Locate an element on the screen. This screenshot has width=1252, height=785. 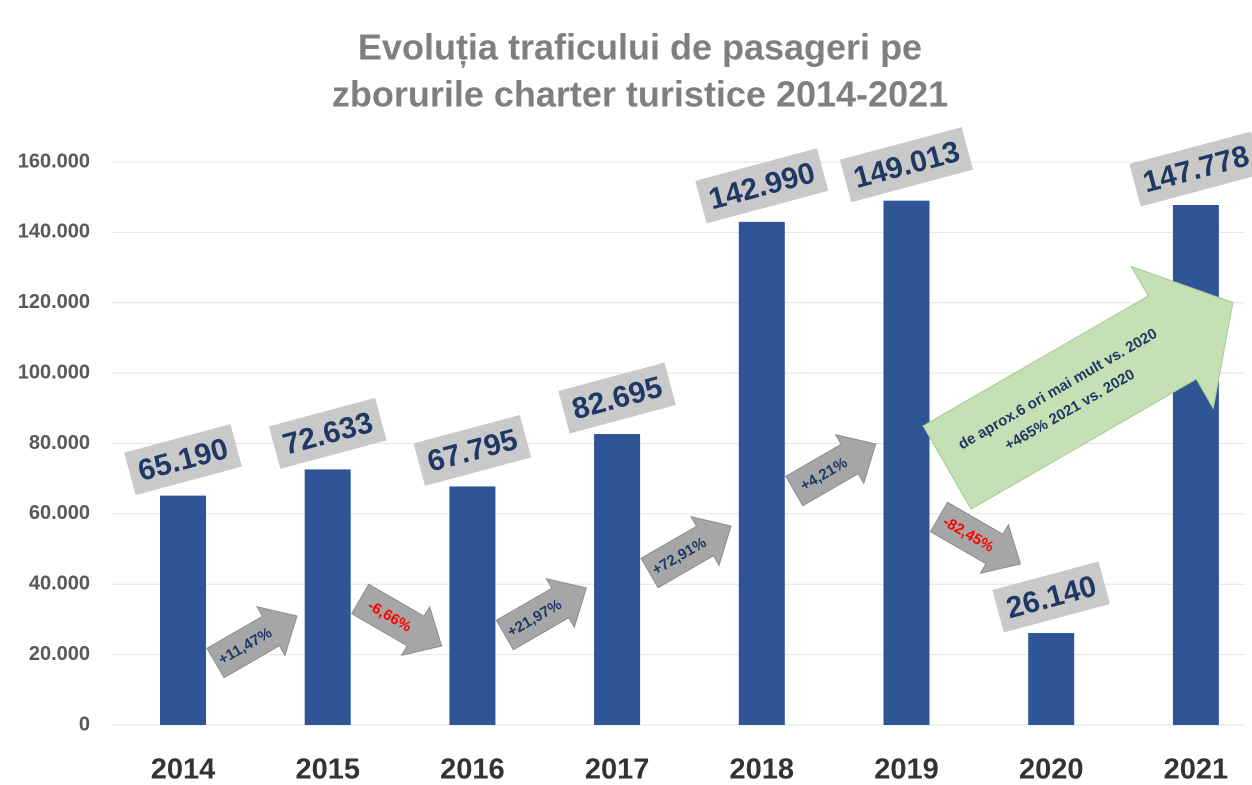
x-tick-label: 2020 is located at coordinates (1051, 769).